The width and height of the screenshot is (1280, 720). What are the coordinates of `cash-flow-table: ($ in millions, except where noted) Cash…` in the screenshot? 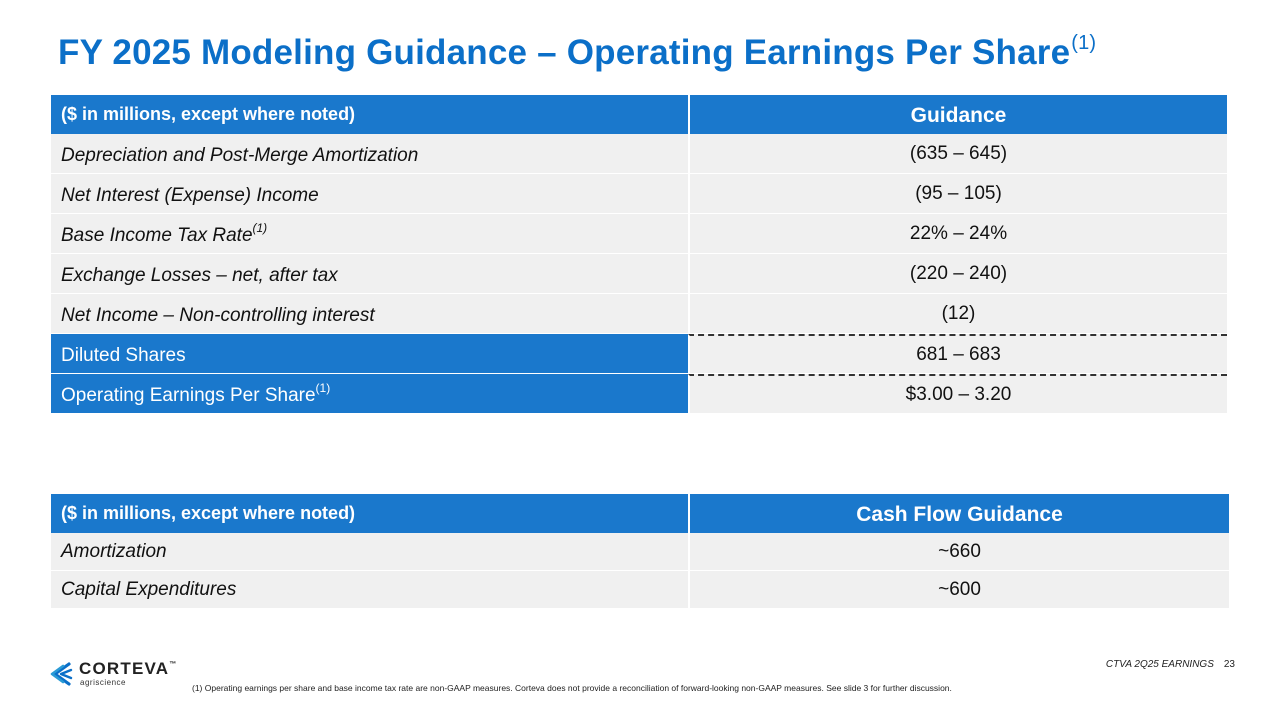 It's located at (640, 551).